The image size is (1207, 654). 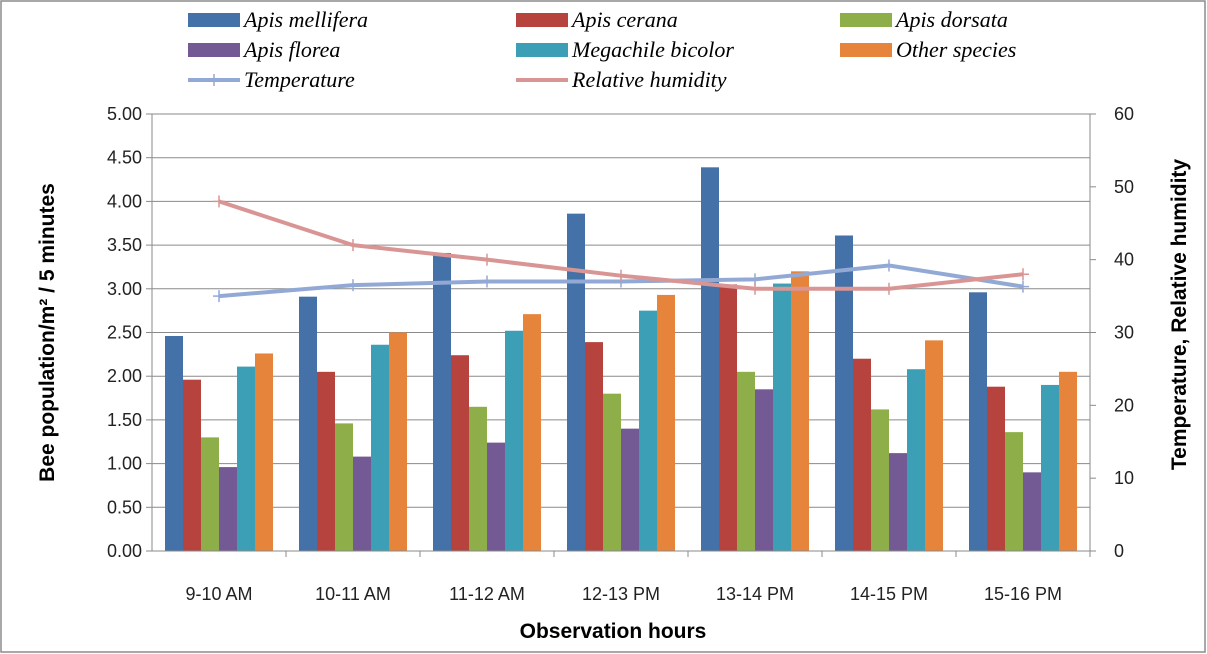 What do you see at coordinates (621, 249) in the screenshot?
I see `lines-layer` at bounding box center [621, 249].